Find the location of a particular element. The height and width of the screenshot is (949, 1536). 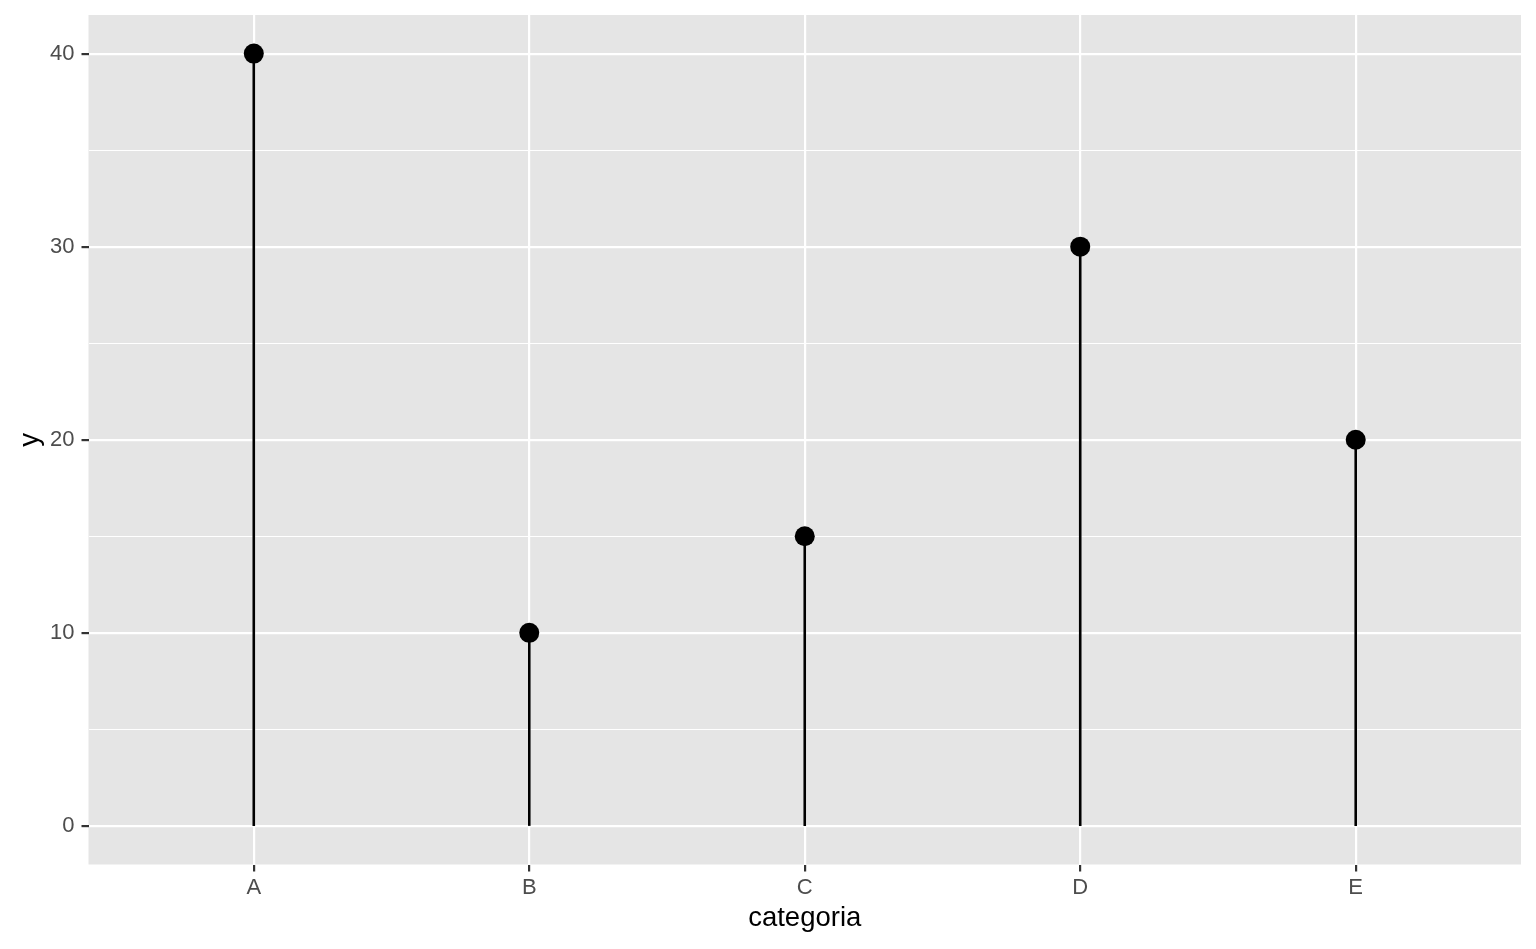

x-tick-label: C is located at coordinates (804, 886).